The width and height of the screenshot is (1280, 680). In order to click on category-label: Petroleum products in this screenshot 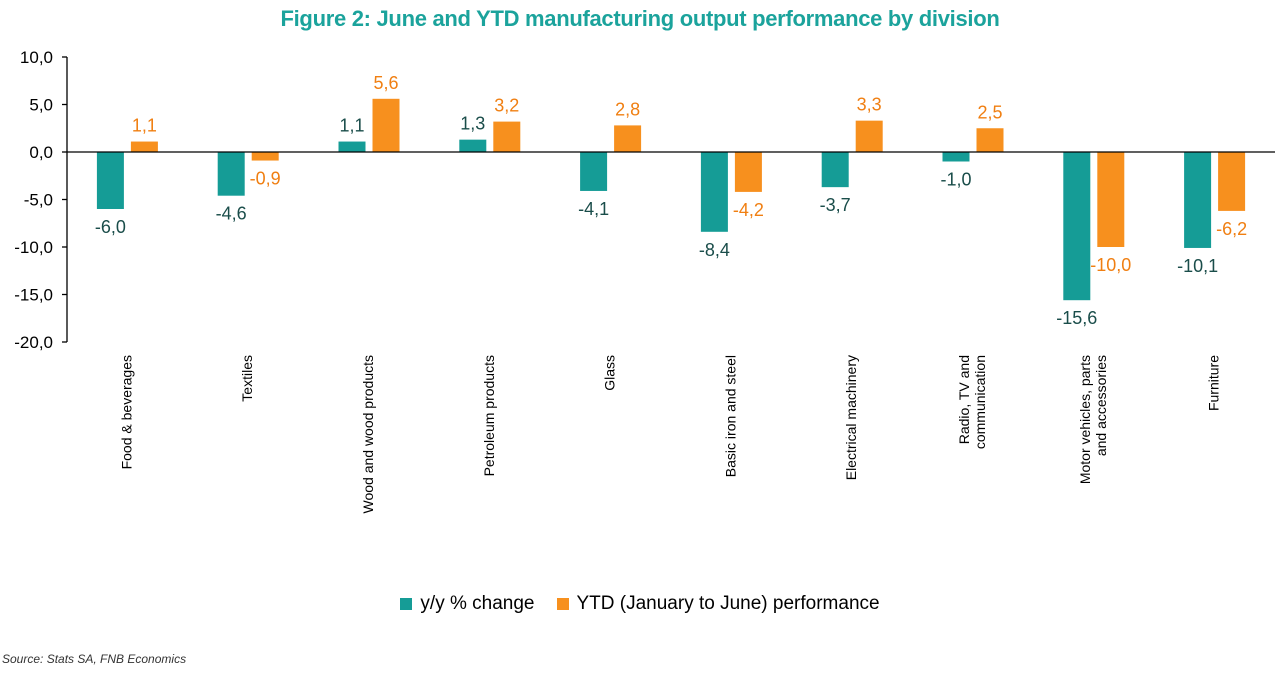, I will do `click(489, 415)`.